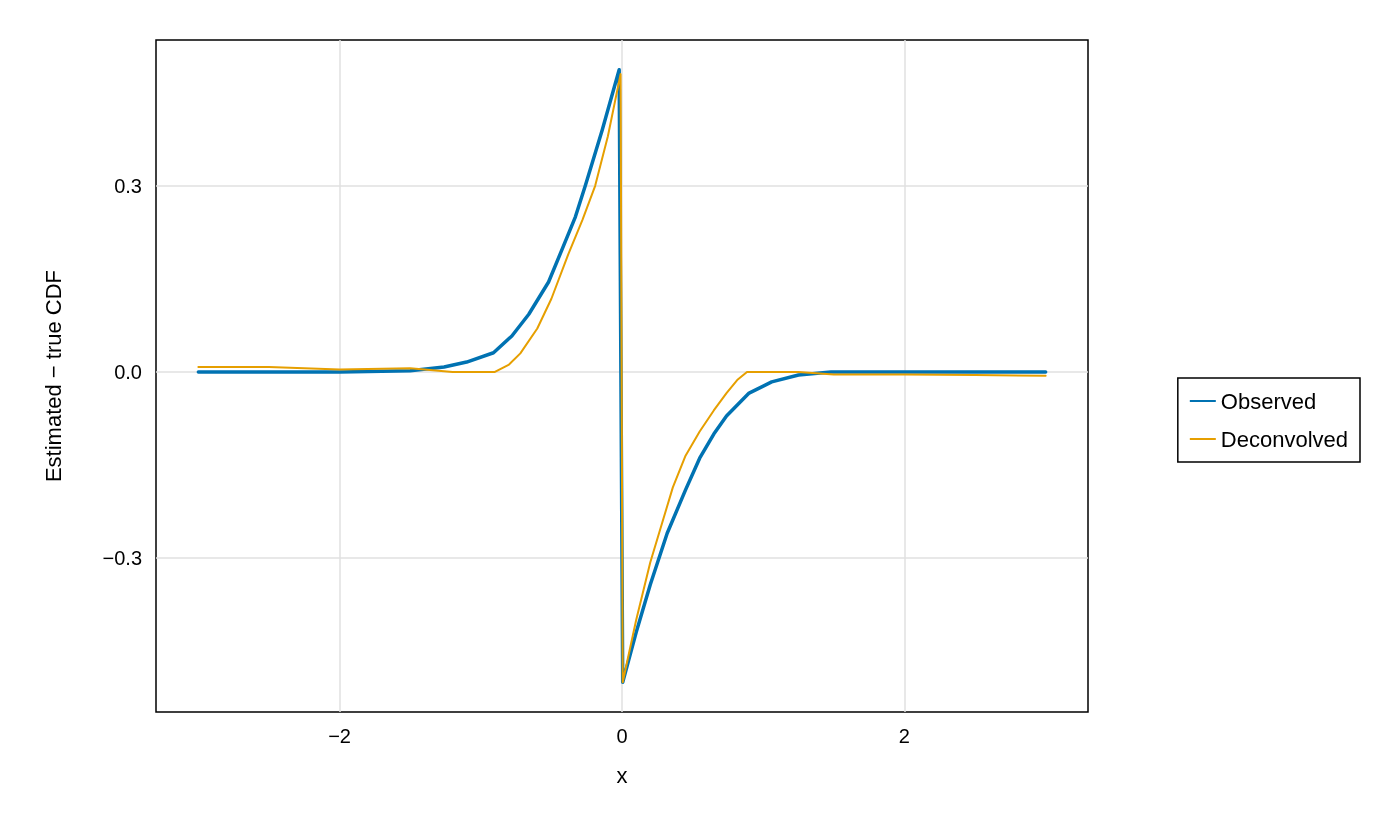 This screenshot has height=840, width=1400. I want to click on y-tick-label: 0.3, so click(128, 185).